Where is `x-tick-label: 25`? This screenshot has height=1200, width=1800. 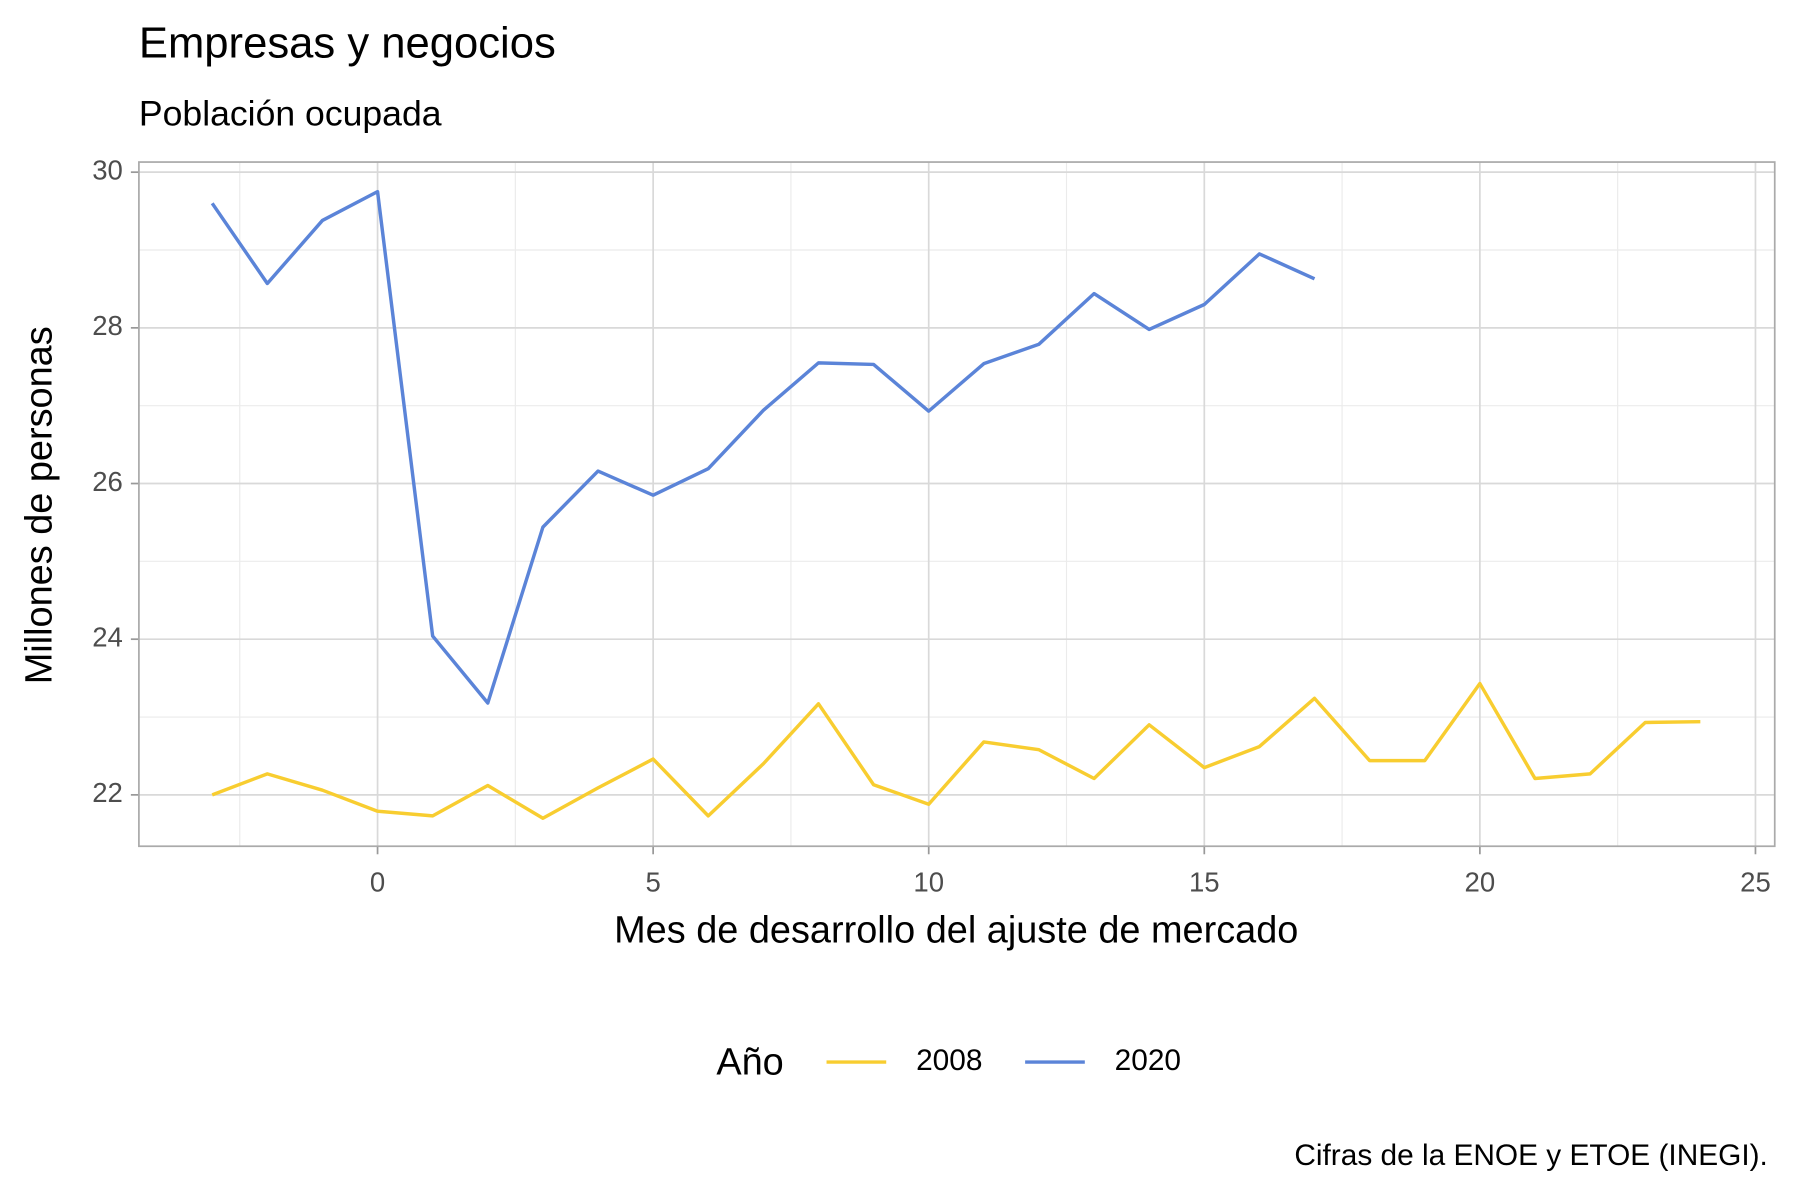
x-tick-label: 25 is located at coordinates (1755, 881).